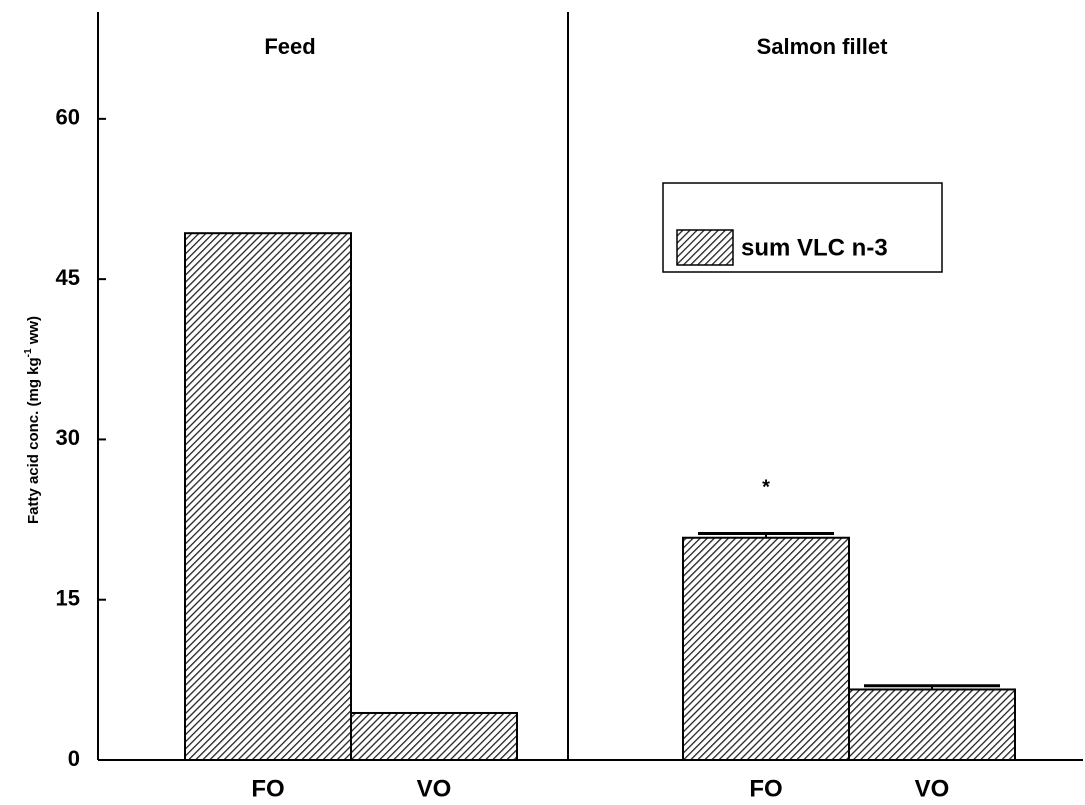 This screenshot has height=805, width=1085. Describe the element at coordinates (766, 488) in the screenshot. I see `annotation: *` at that location.